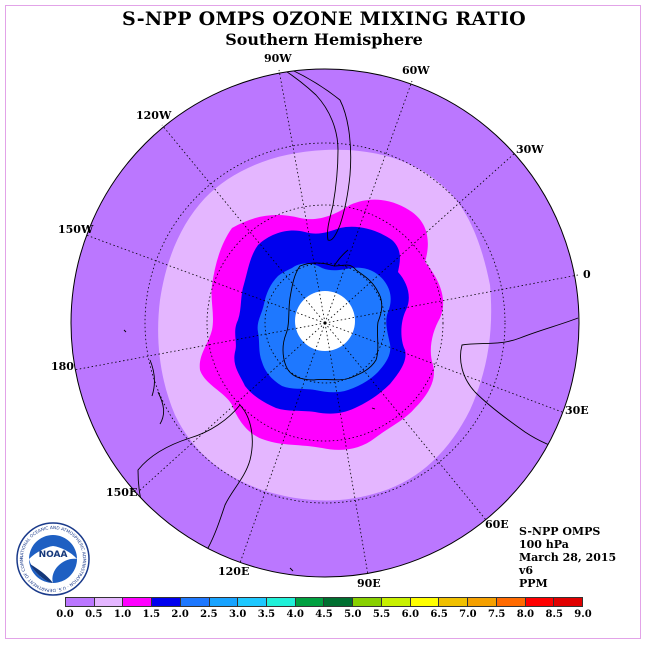 This screenshot has width=648, height=648. I want to click on info-date: March 28, 2015, so click(568, 557).